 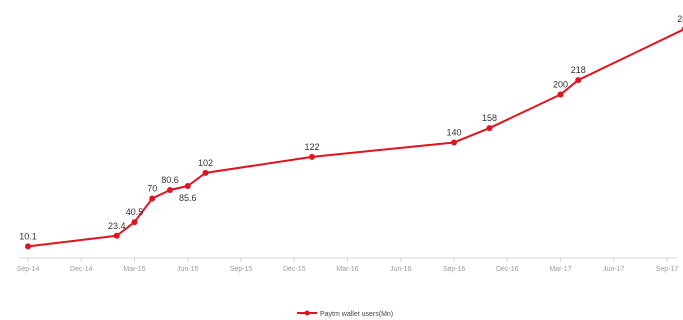 What do you see at coordinates (578, 70) in the screenshot?
I see `data-label: 218` at bounding box center [578, 70].